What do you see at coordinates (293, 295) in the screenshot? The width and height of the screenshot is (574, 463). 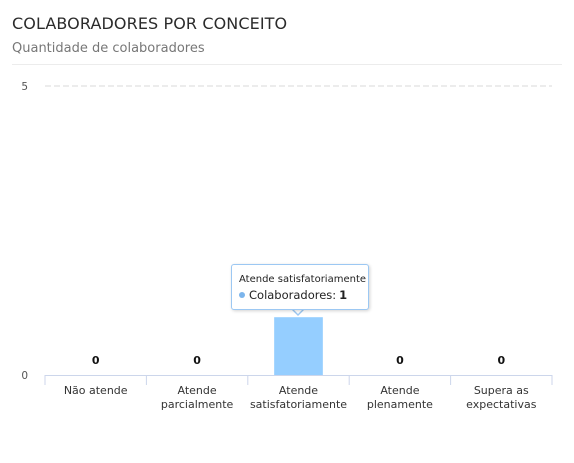 I see `tooltip-series-label: Colaboradores:` at bounding box center [293, 295].